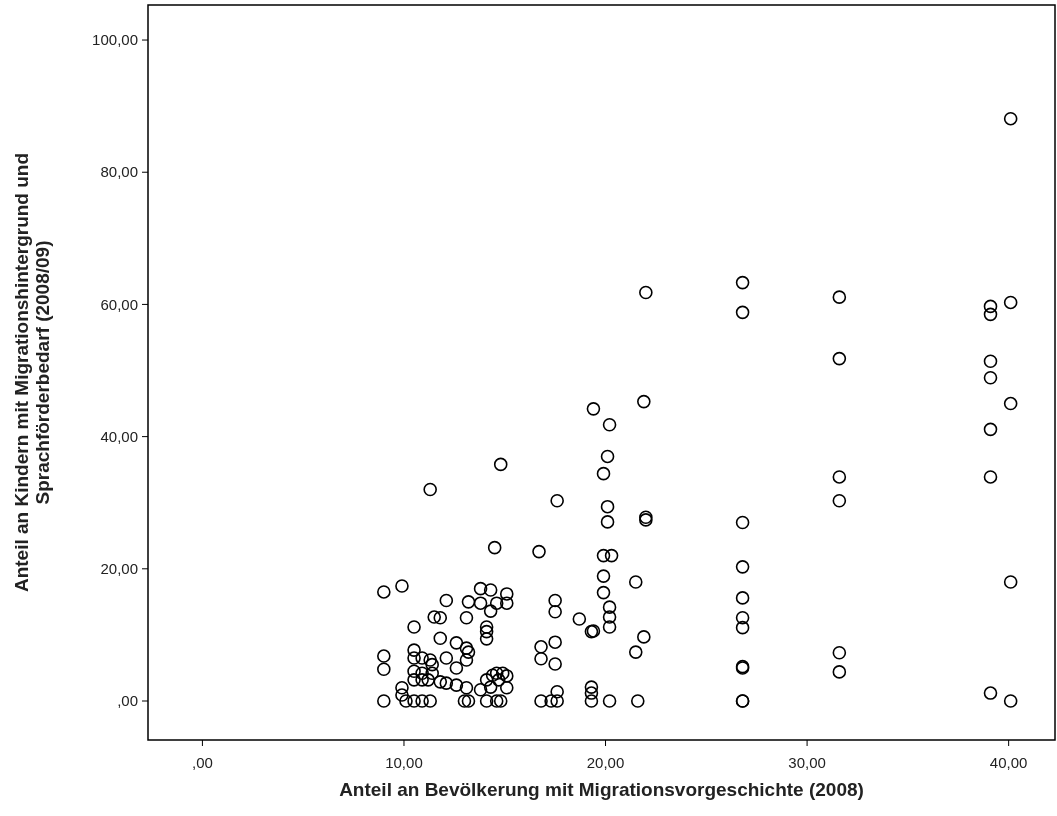  I want to click on y-tick-label: 60,00, so click(119, 304).